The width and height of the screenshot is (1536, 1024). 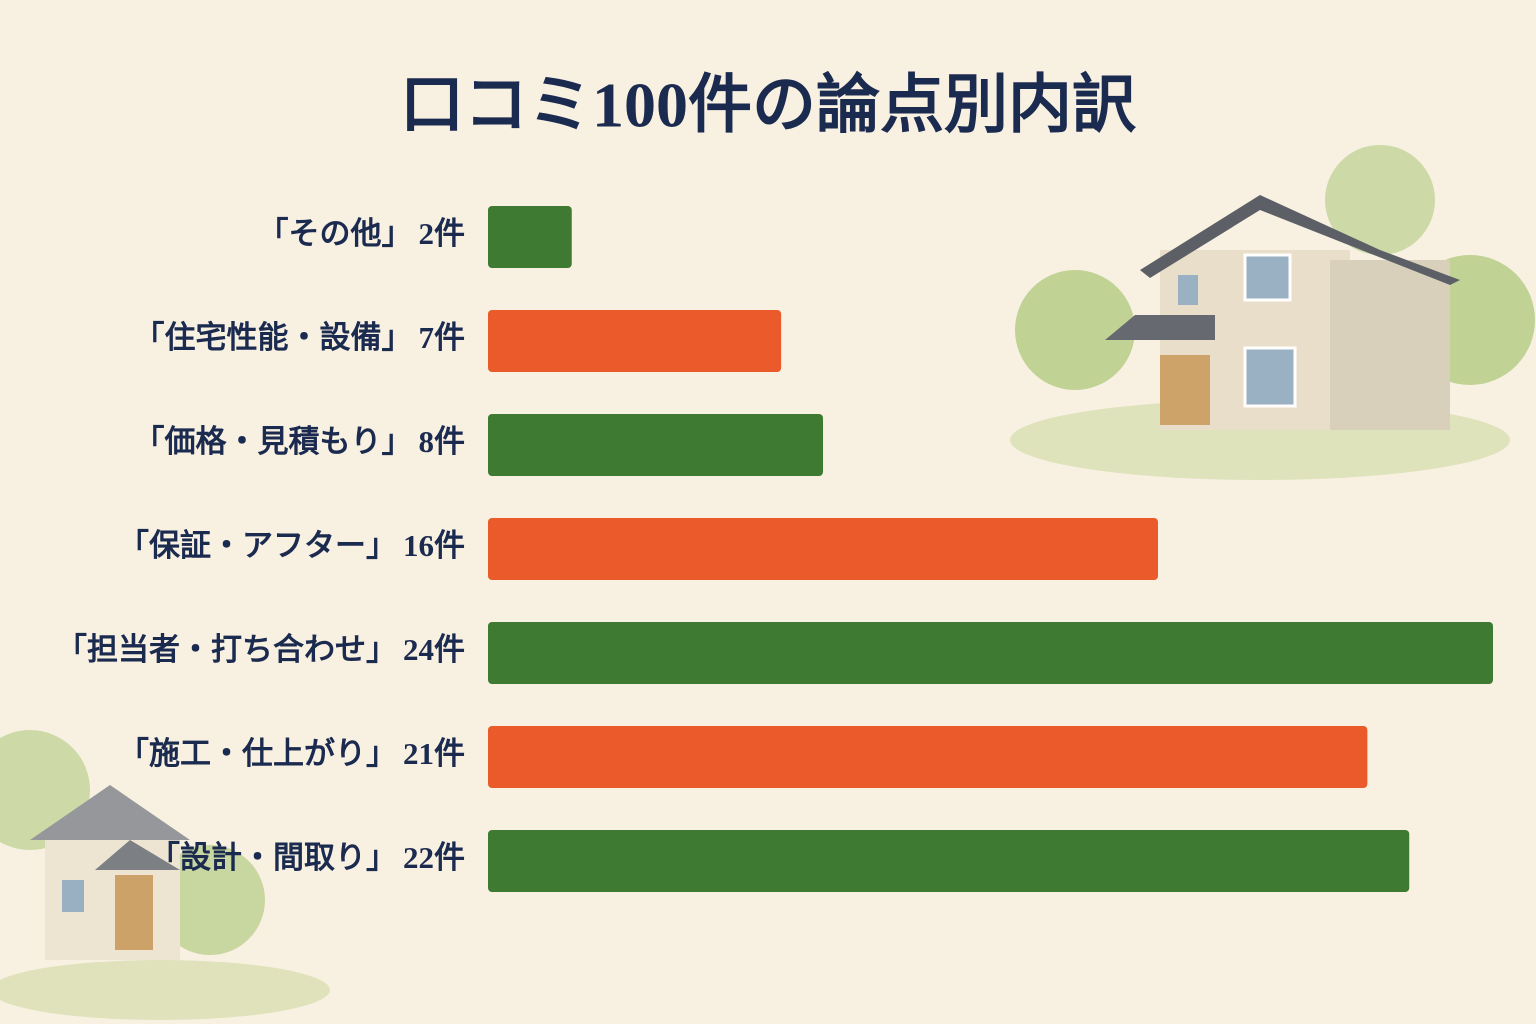 What do you see at coordinates (434, 545) in the screenshot?
I see `value-label: 16件` at bounding box center [434, 545].